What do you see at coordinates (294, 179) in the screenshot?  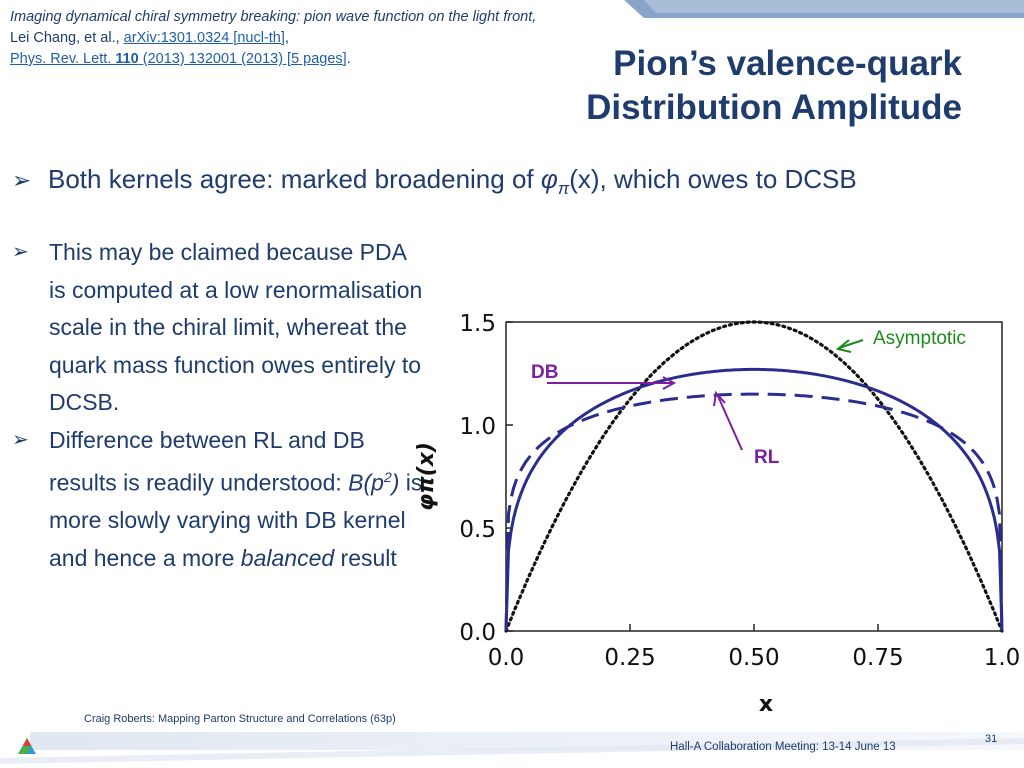 I see `main-bullet-prefix: Both kernels agree: marked broadening of` at bounding box center [294, 179].